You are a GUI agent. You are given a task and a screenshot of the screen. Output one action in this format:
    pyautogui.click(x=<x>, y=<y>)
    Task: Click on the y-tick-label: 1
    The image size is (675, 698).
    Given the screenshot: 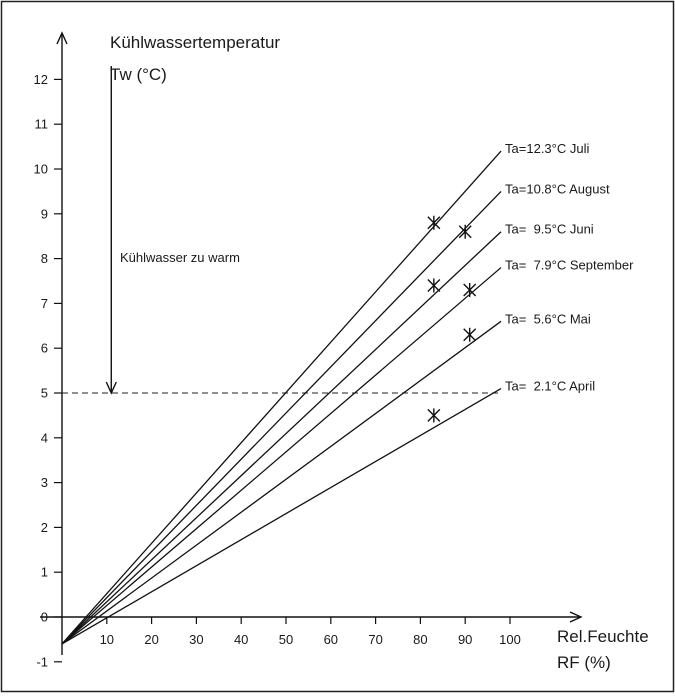 What is the action you would take?
    pyautogui.click(x=44, y=572)
    